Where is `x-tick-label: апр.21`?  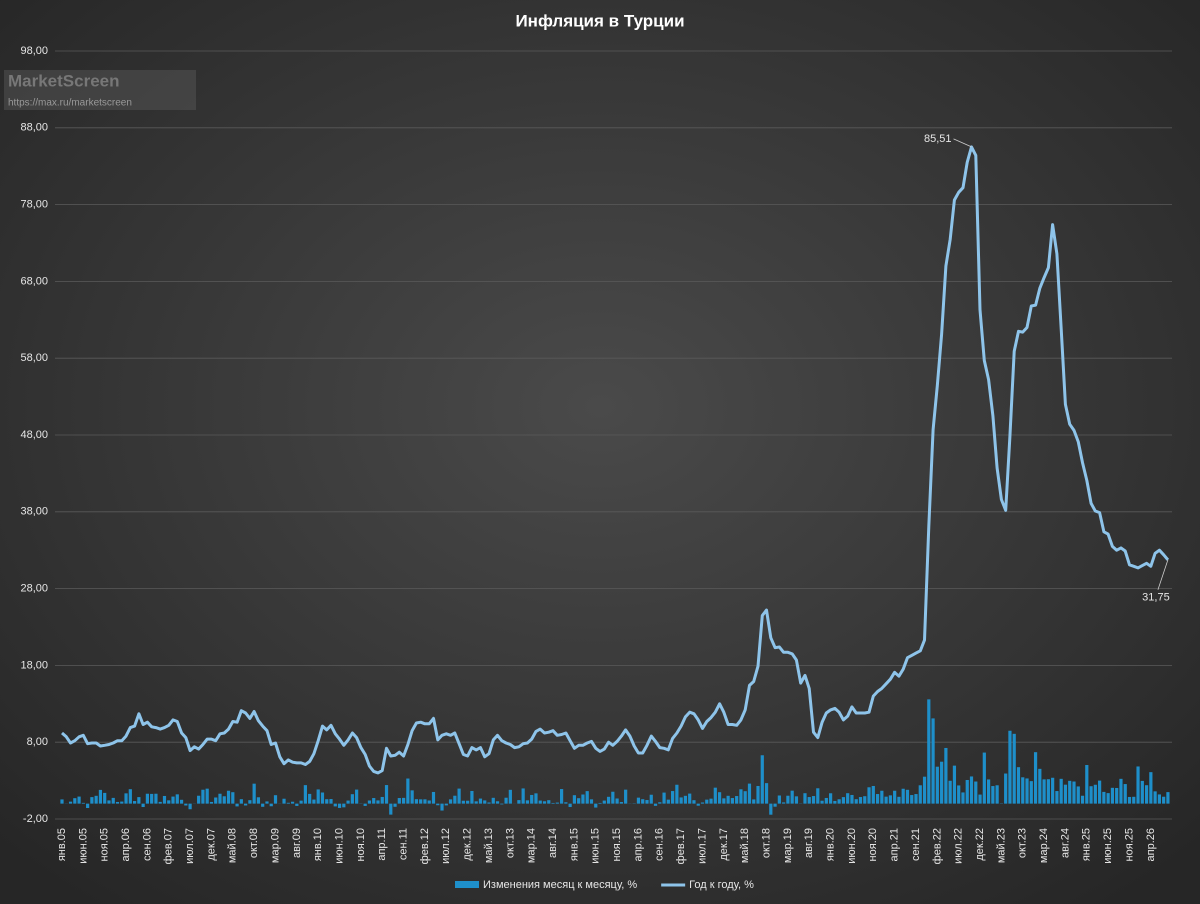
x-tick-label: апр.21 is located at coordinates (895, 844).